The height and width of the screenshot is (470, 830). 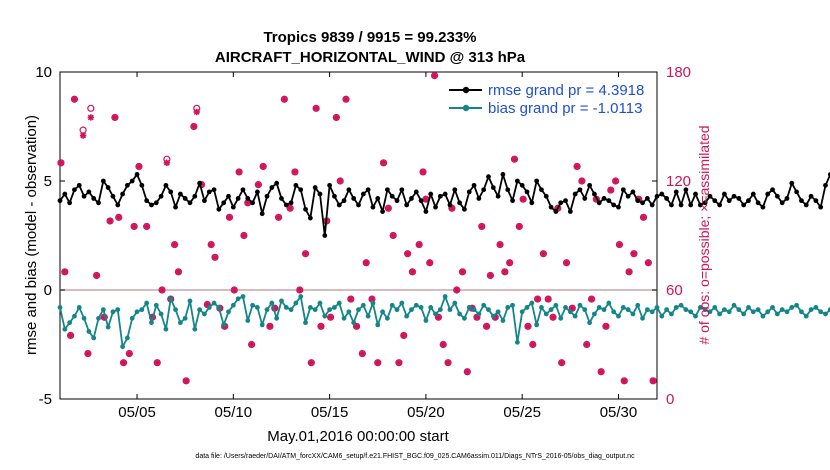 I want to click on chart-subtitle: AIRCRAFT_HORIZONTAL_WIND @ 313 hPa, so click(x=370, y=57).